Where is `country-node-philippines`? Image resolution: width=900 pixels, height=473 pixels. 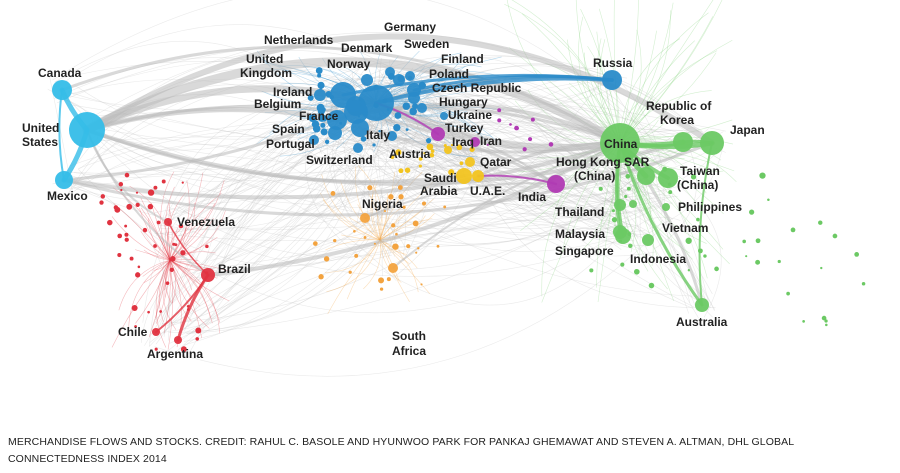
country-node-philippines is located at coordinates (666, 207).